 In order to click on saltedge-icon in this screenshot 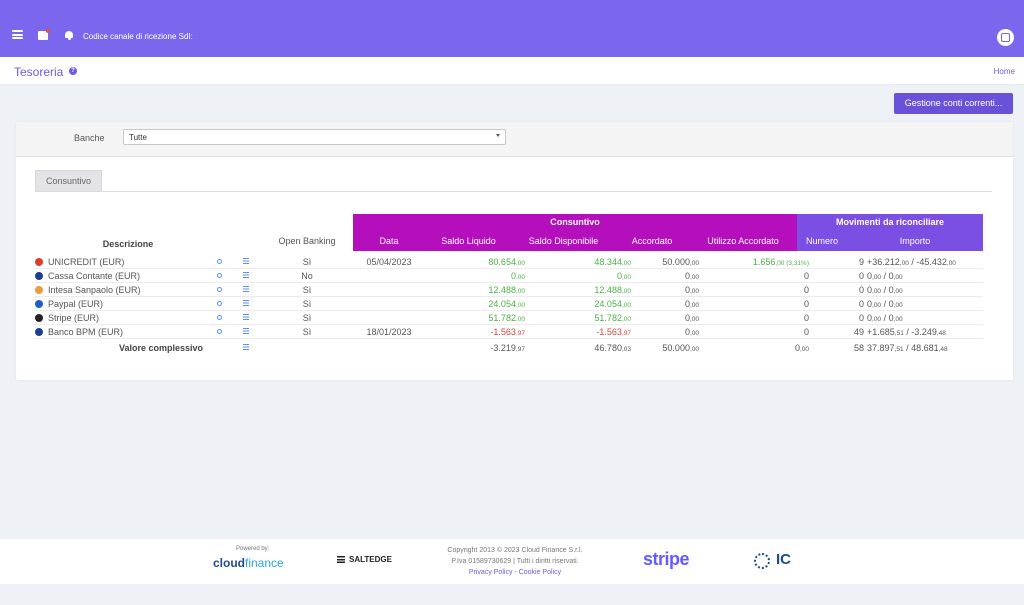, I will do `click(341, 559)`.